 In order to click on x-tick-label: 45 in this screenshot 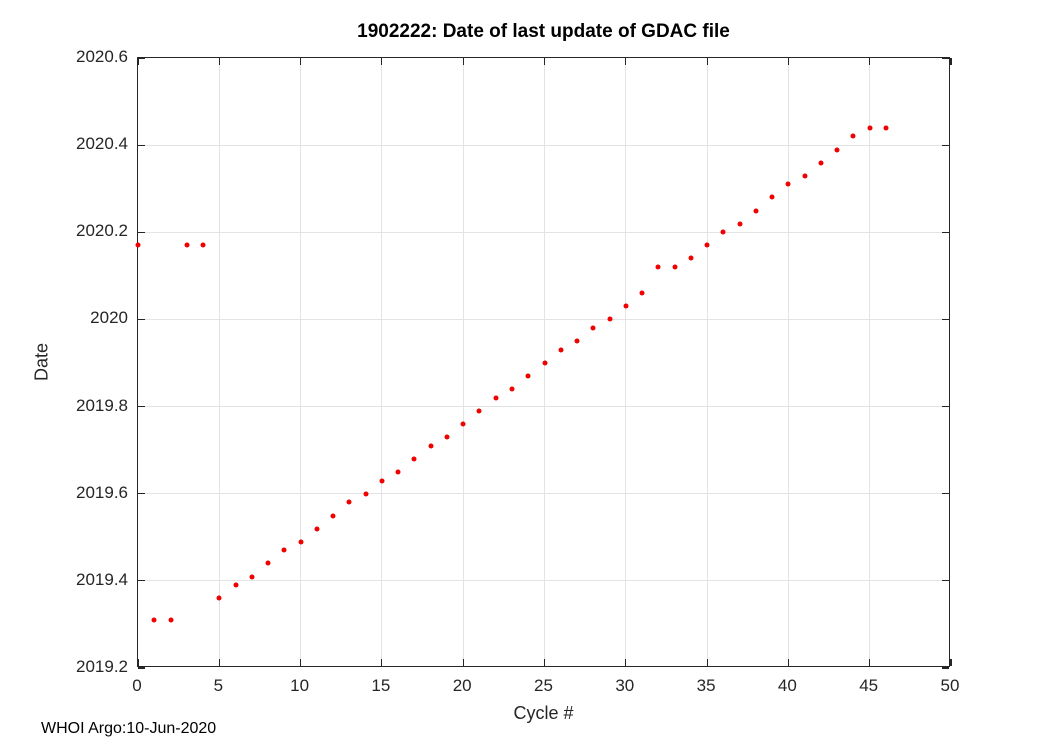, I will do `click(869, 685)`.